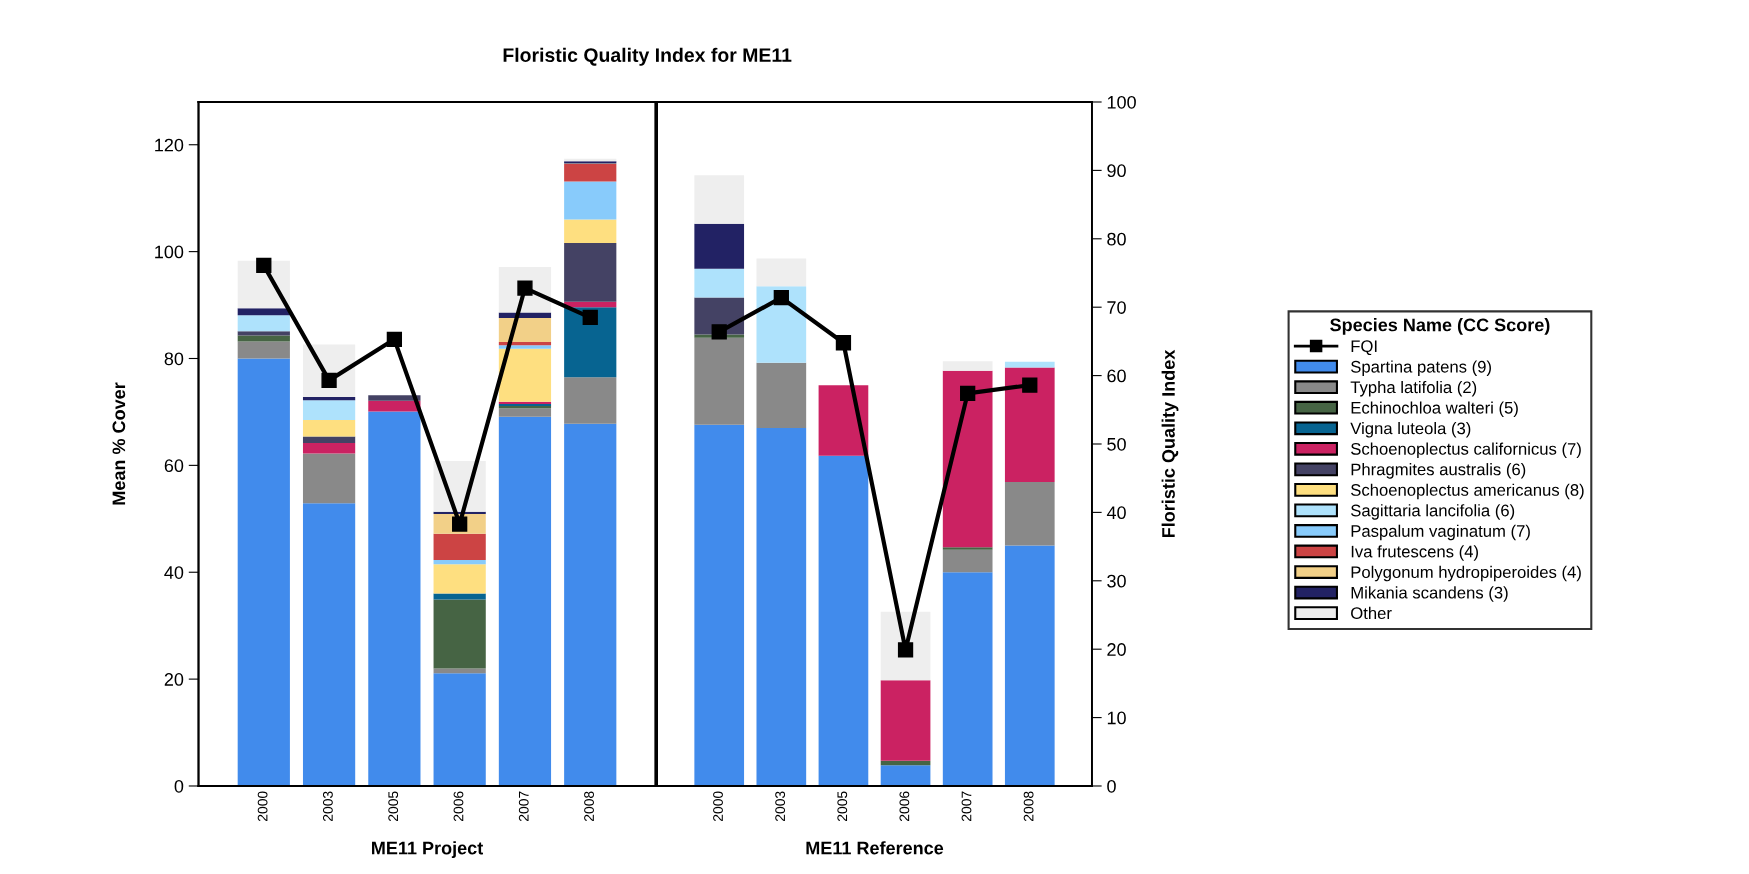  Describe the element at coordinates (1170, 443) in the screenshot. I see `y2-axis-title: Floristic Quality Index` at that location.